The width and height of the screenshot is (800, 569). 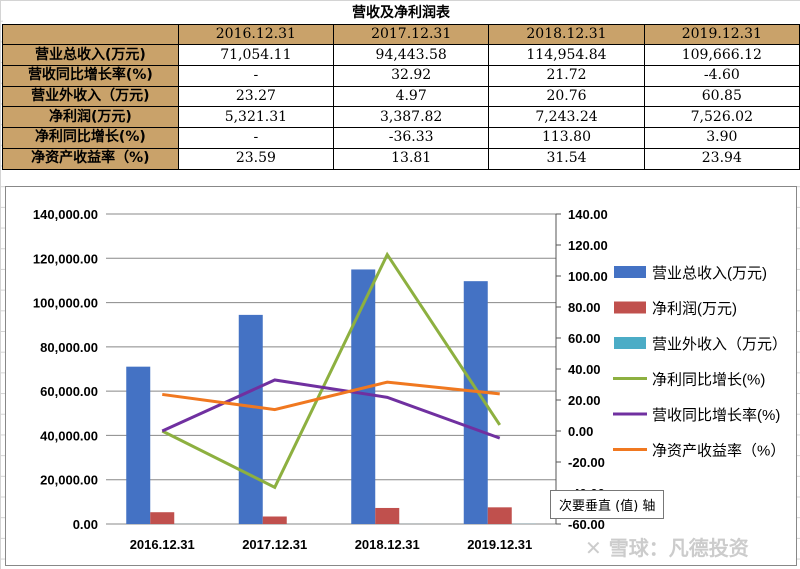 I want to click on table-cell: 13.81, so click(x=411, y=158).